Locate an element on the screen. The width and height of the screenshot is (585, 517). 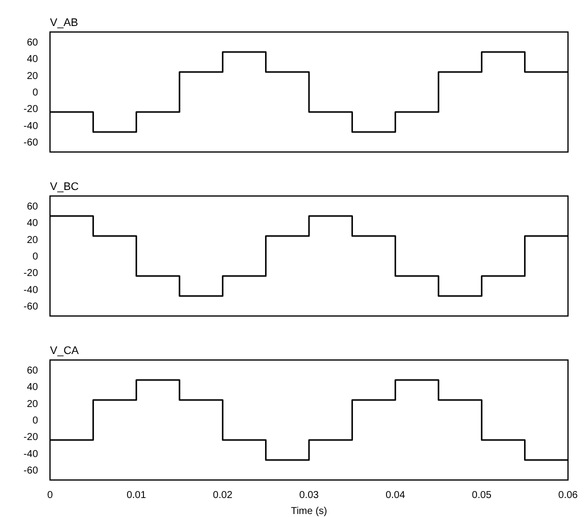
x-tick-label: 0 is located at coordinates (50, 495).